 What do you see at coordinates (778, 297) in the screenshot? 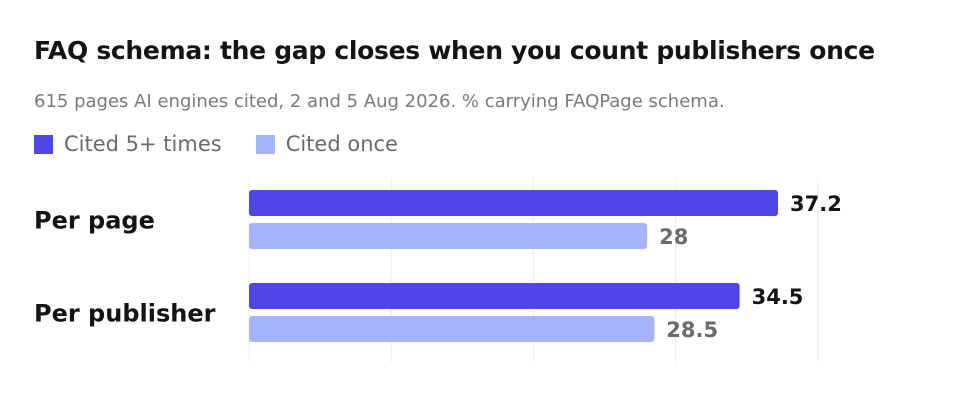
I see `data-label: 34.5` at bounding box center [778, 297].